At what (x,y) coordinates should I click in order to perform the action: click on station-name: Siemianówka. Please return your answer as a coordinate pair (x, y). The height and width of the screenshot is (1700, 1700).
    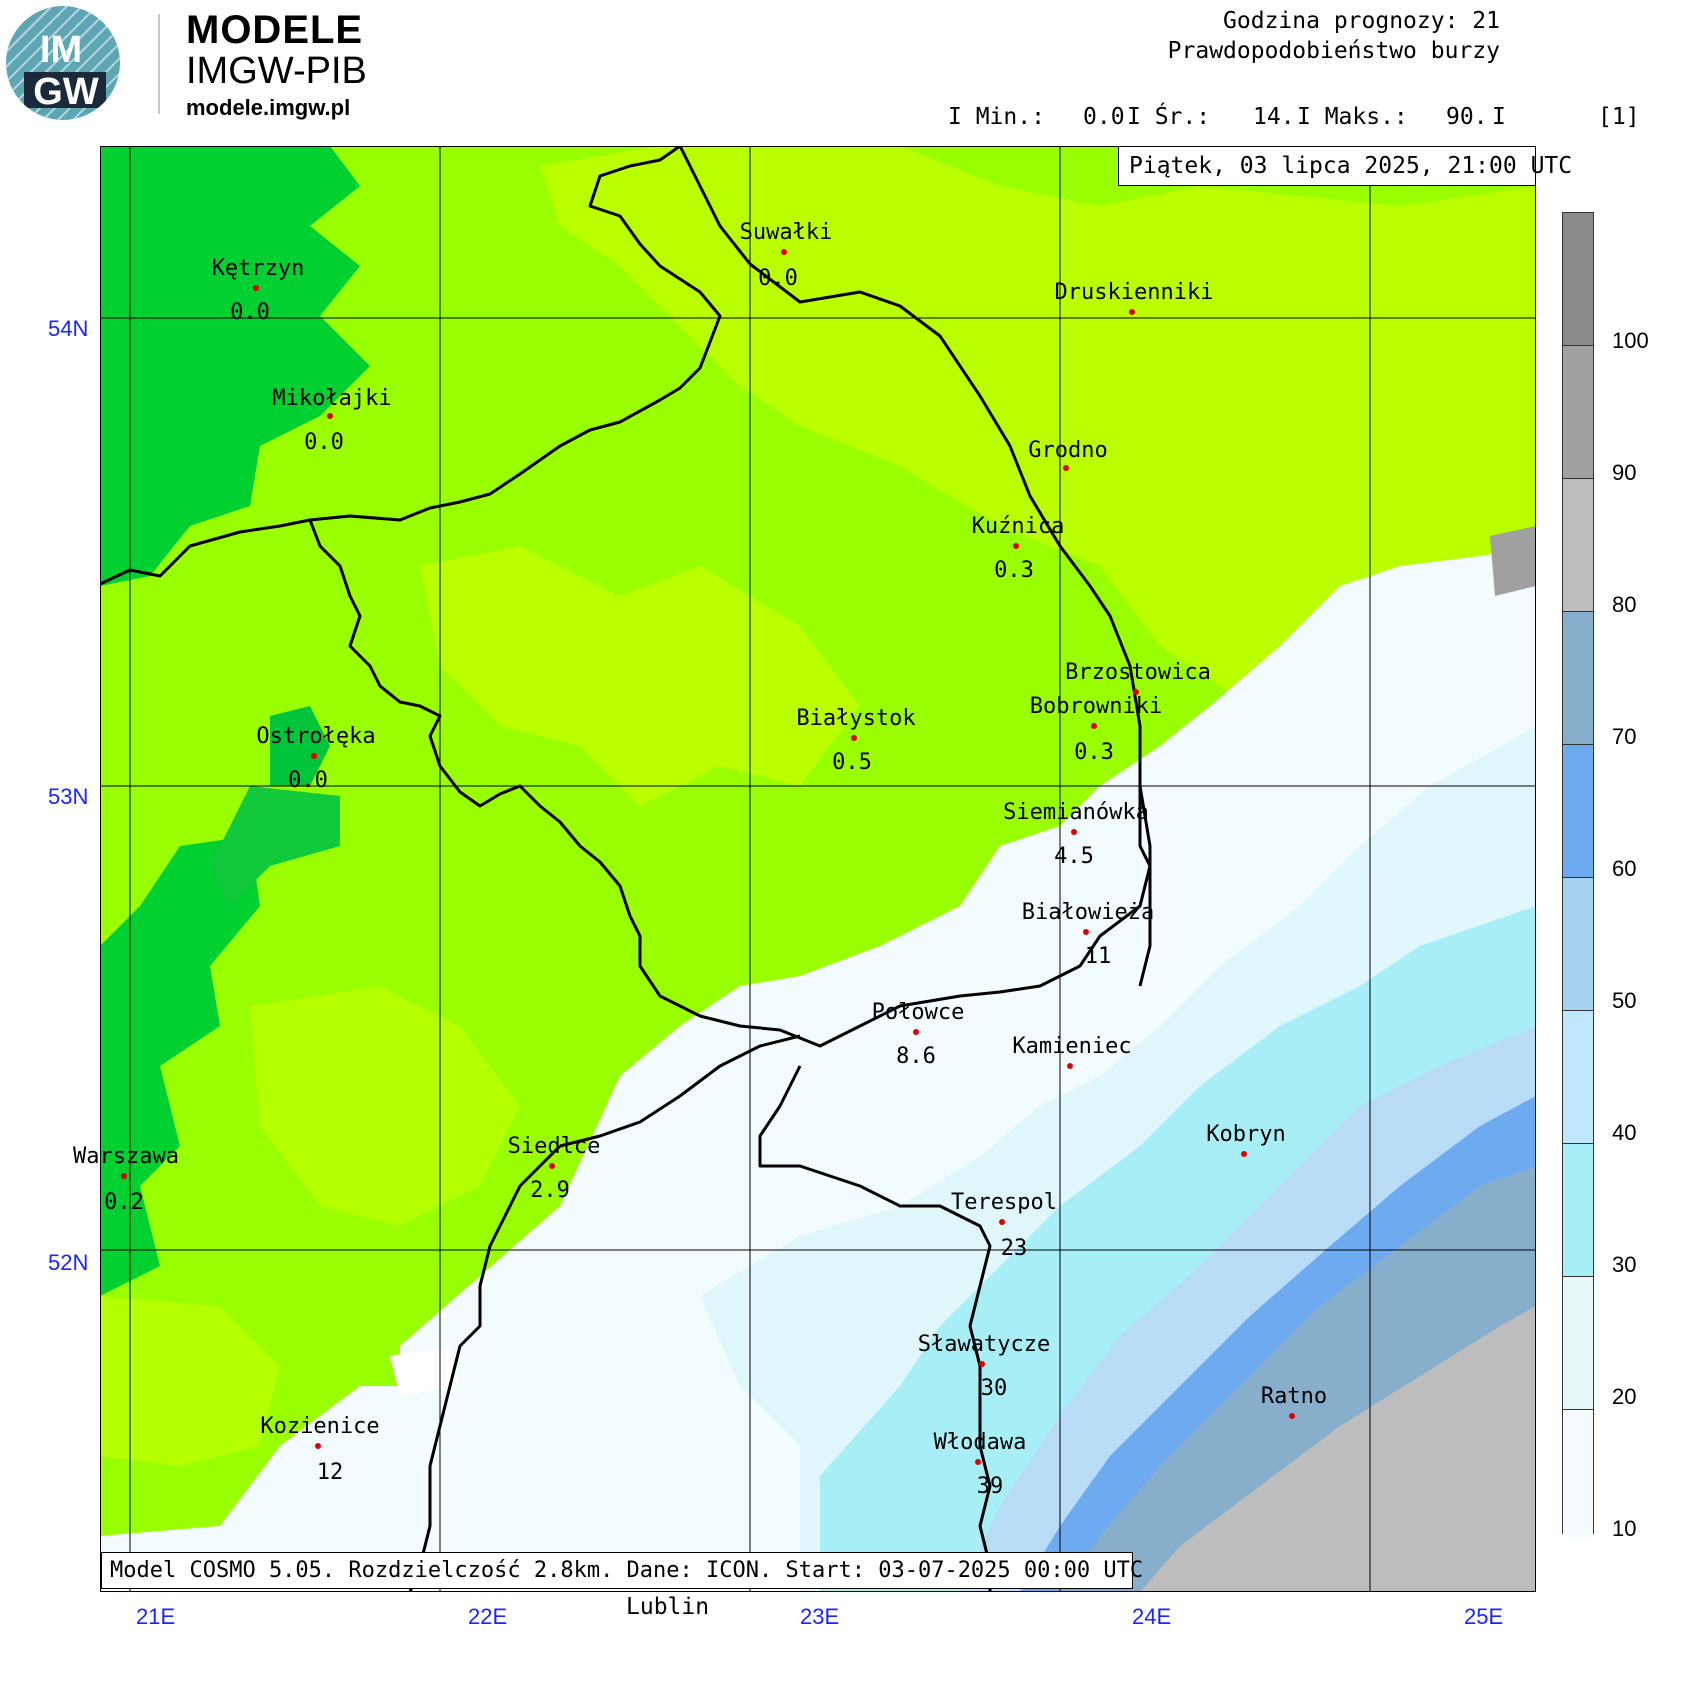
    Looking at the image, I should click on (1076, 812).